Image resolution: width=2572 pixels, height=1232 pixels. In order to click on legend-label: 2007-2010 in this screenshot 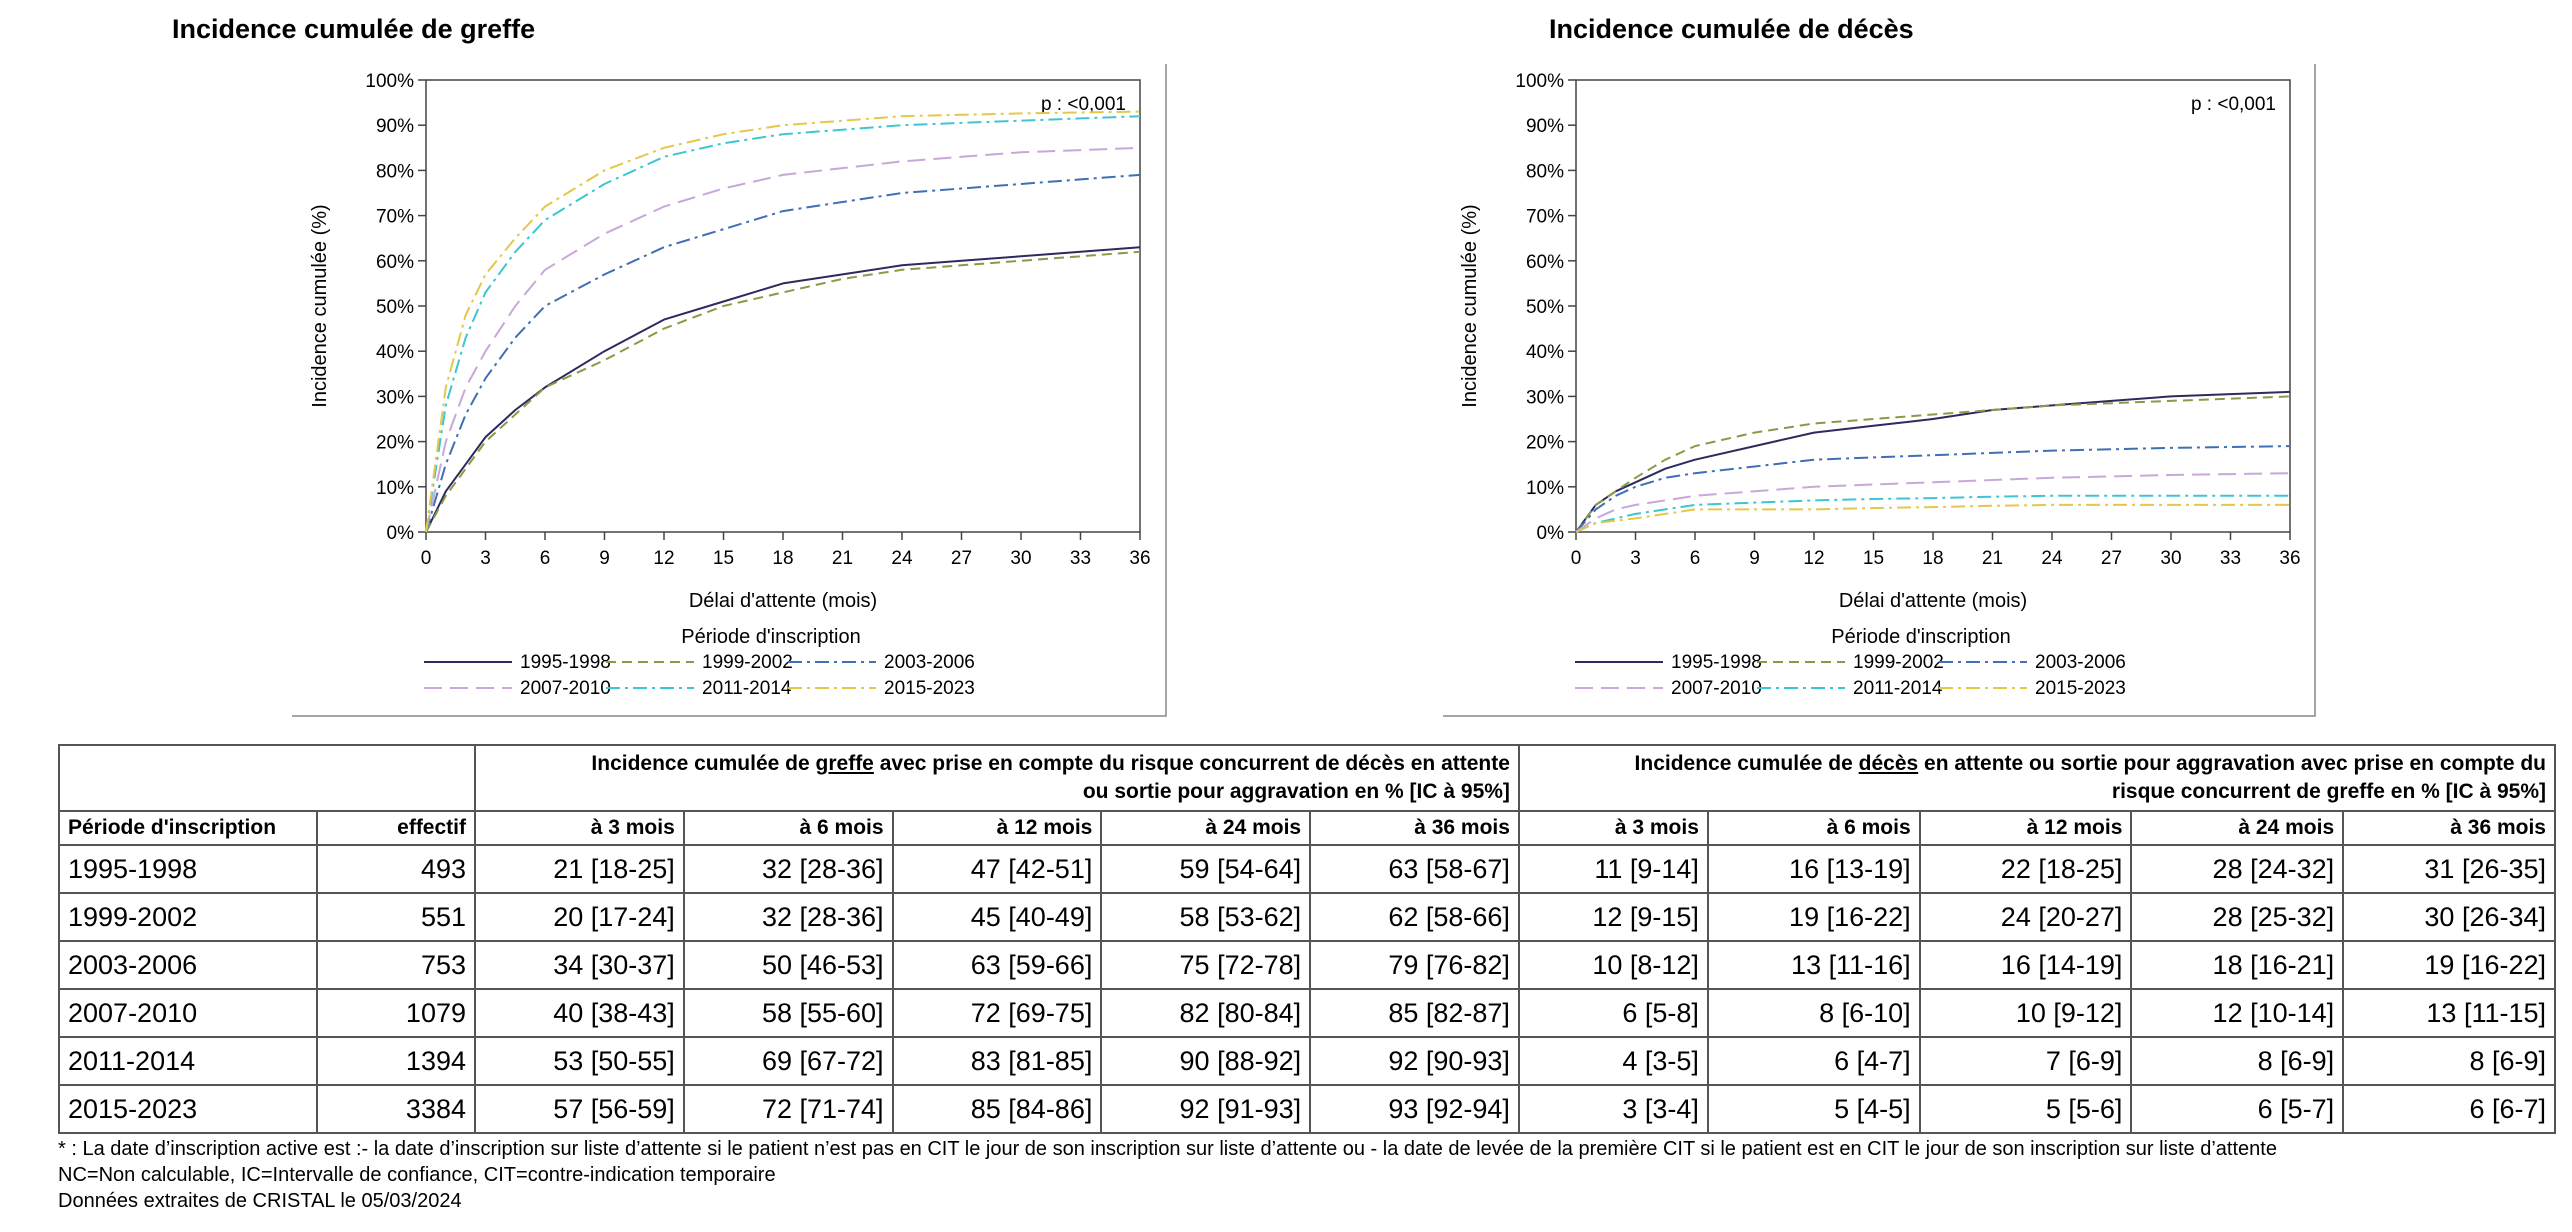, I will do `click(565, 688)`.